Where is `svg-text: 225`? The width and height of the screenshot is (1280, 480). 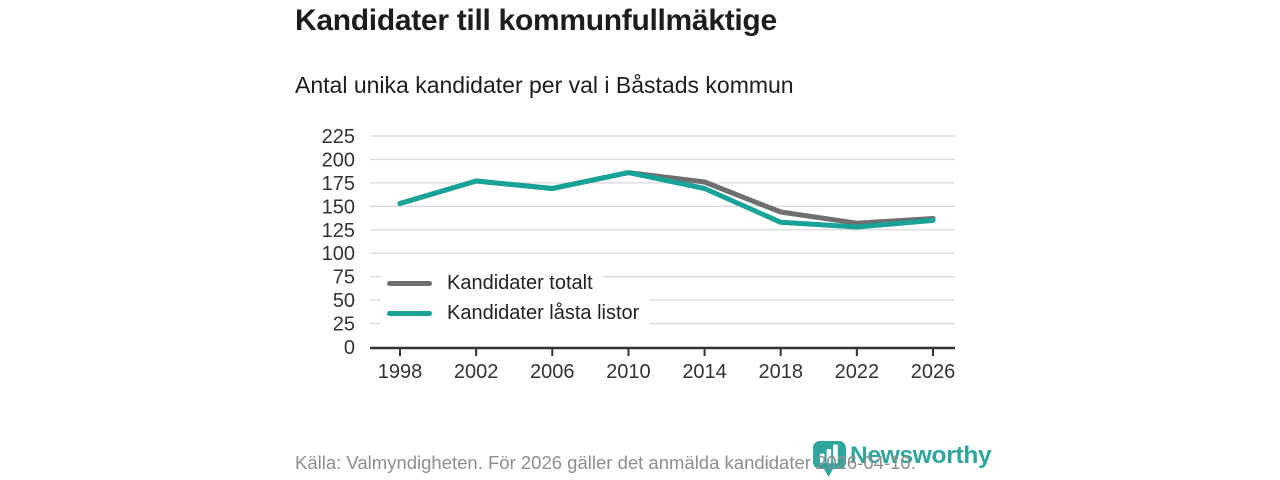
svg-text: 225 is located at coordinates (338, 137).